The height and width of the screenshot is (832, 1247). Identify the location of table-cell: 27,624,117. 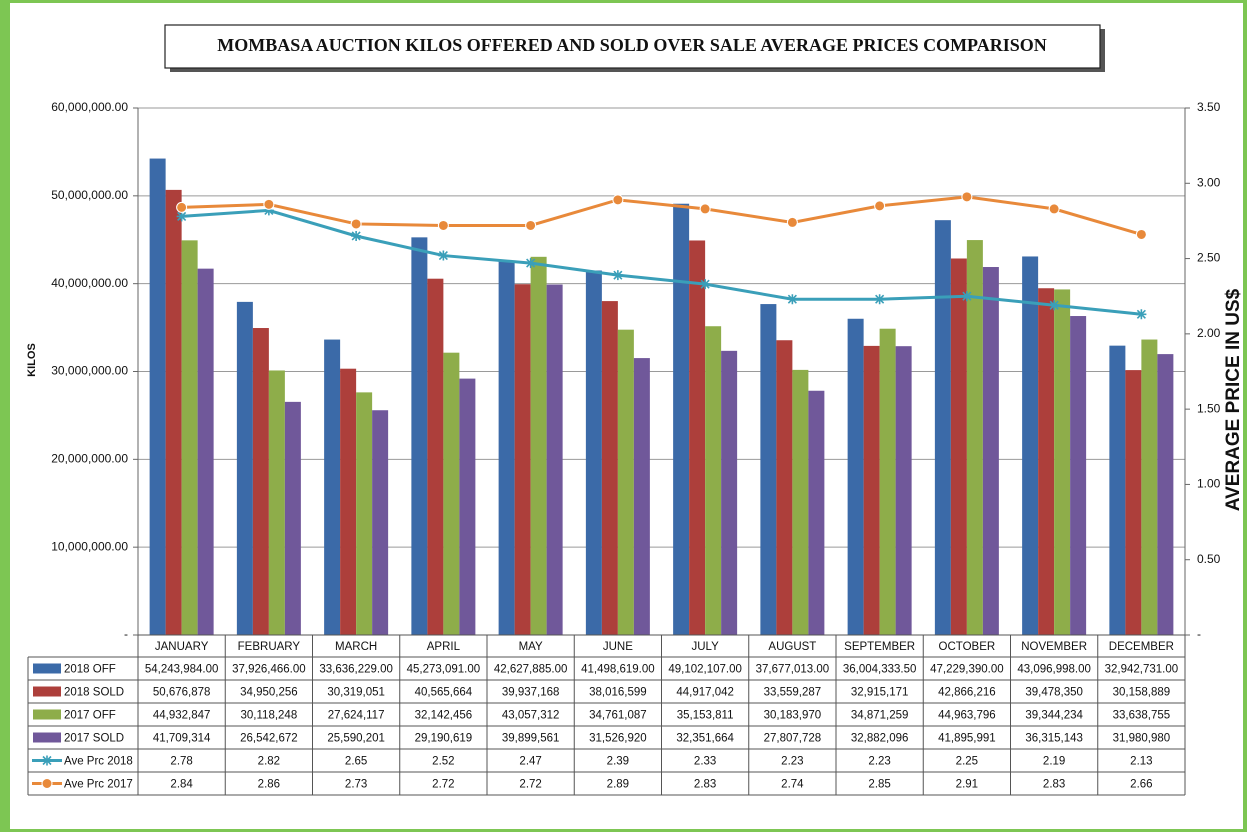
(356, 716).